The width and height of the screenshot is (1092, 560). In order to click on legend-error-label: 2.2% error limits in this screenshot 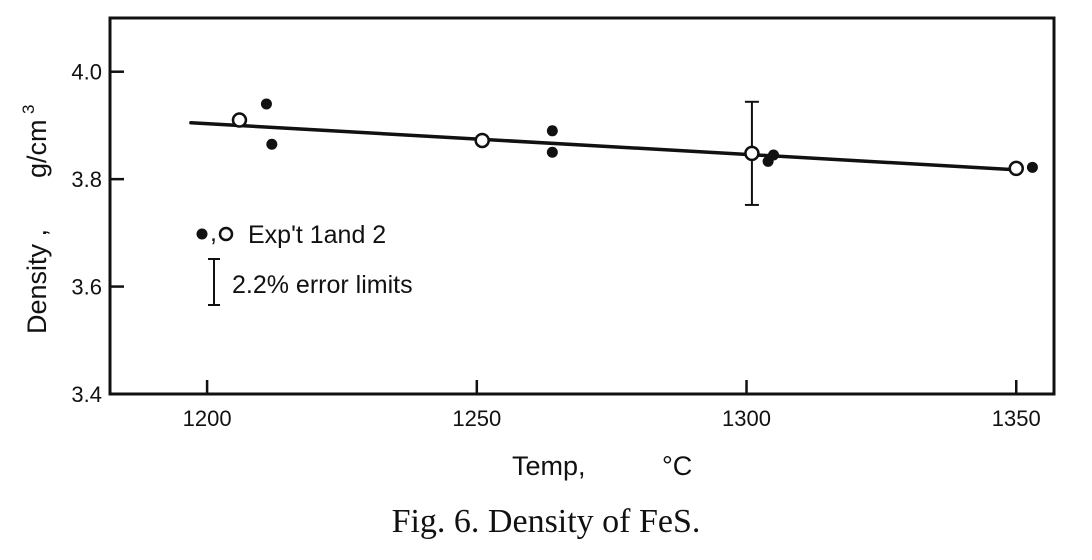, I will do `click(322, 285)`.